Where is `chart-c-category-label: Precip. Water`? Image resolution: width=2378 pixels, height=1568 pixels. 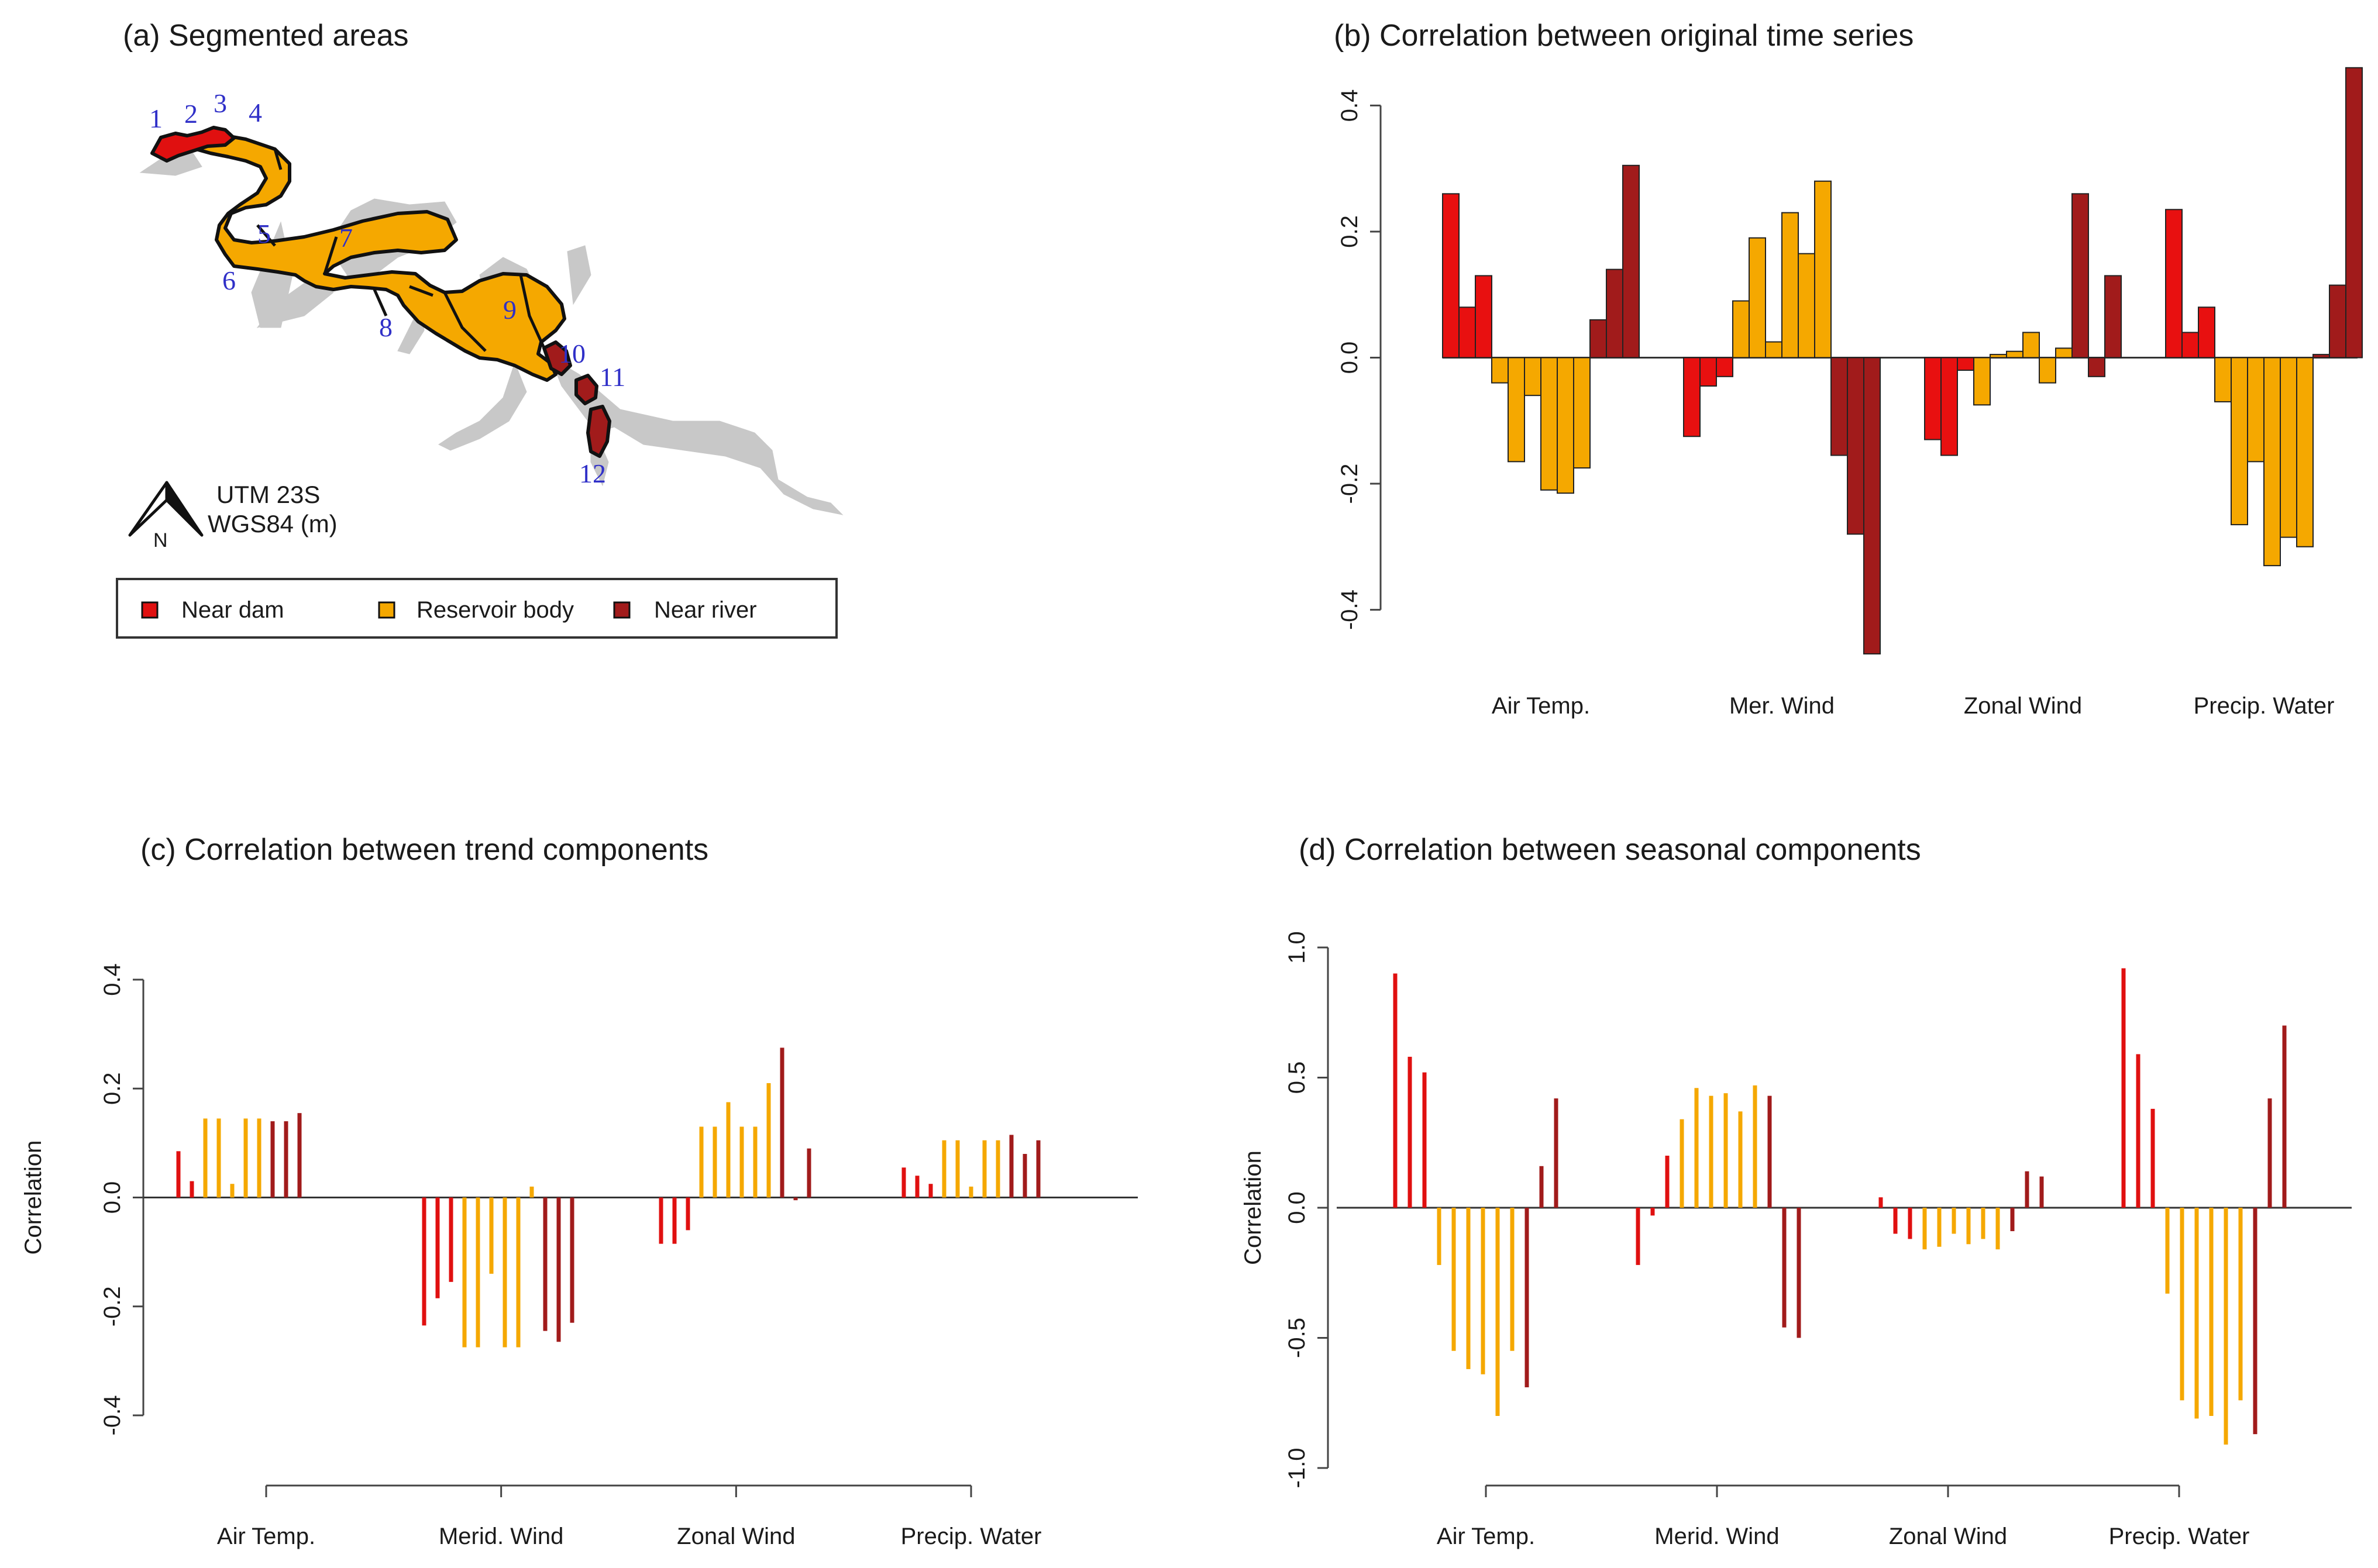
chart-c-category-label: Precip. Water is located at coordinates (971, 1536).